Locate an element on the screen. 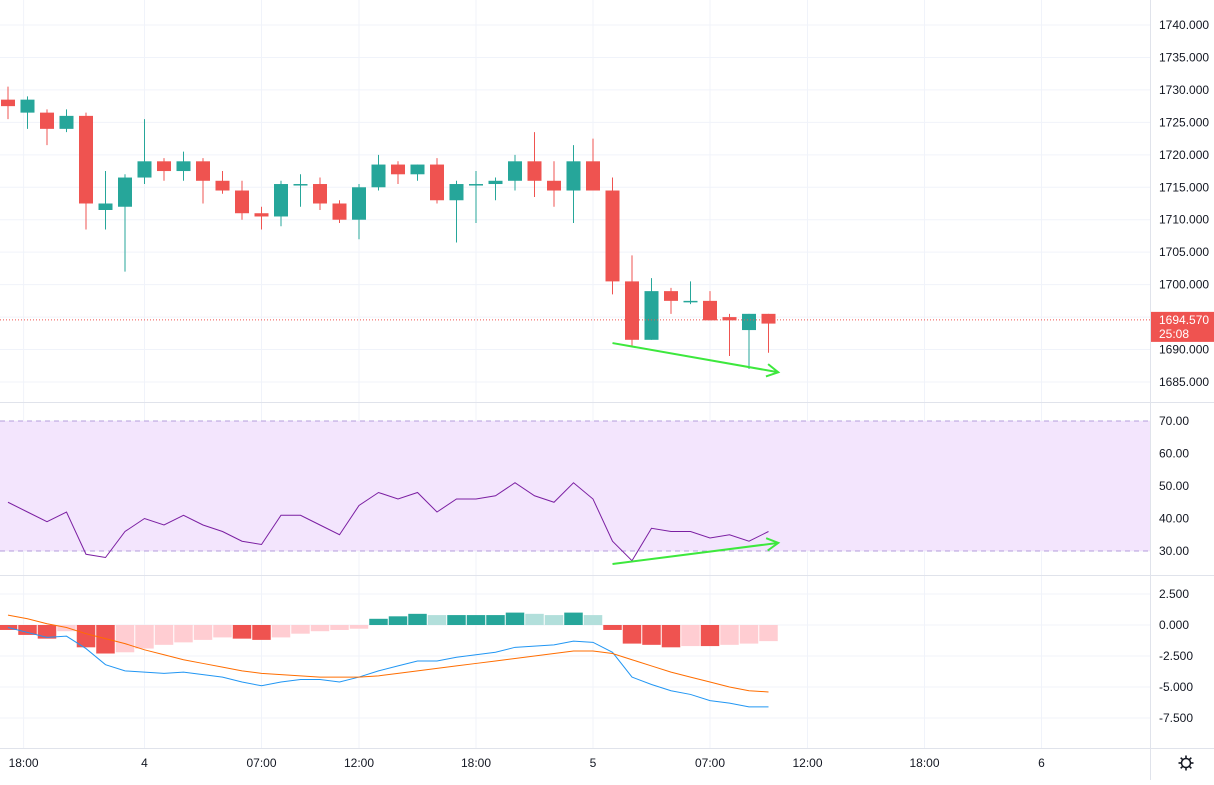 The width and height of the screenshot is (1214, 785). rsi-line is located at coordinates (388, 522).